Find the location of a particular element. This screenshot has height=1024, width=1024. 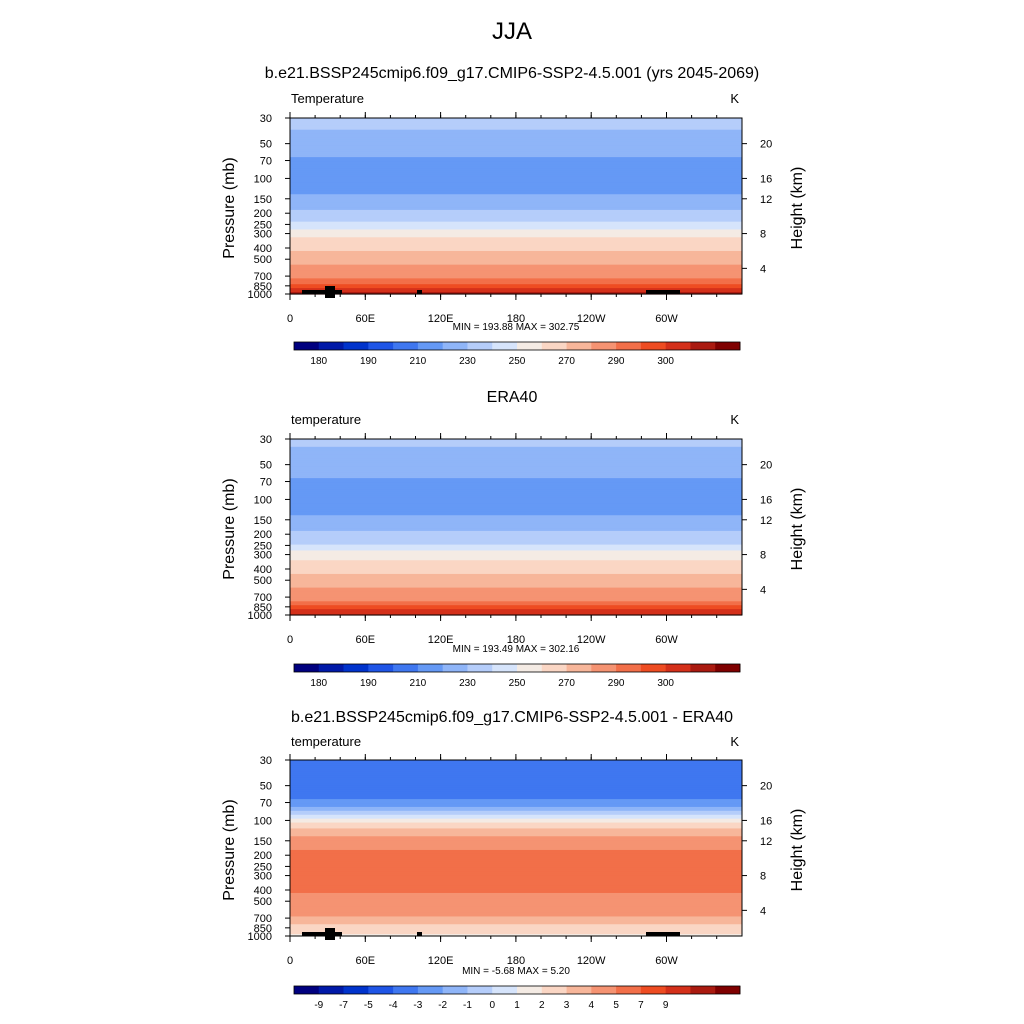

y-tick-label: 500 is located at coordinates (263, 581).